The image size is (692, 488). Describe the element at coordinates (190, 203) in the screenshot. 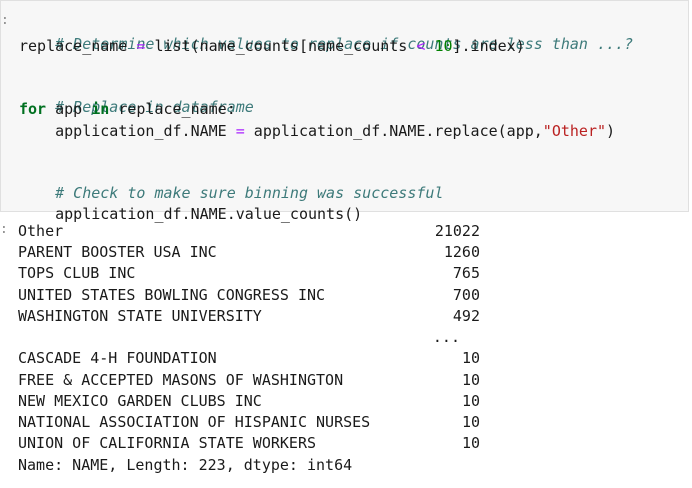

I see `code-line-7: application_df.NAME.value_counts()` at that location.